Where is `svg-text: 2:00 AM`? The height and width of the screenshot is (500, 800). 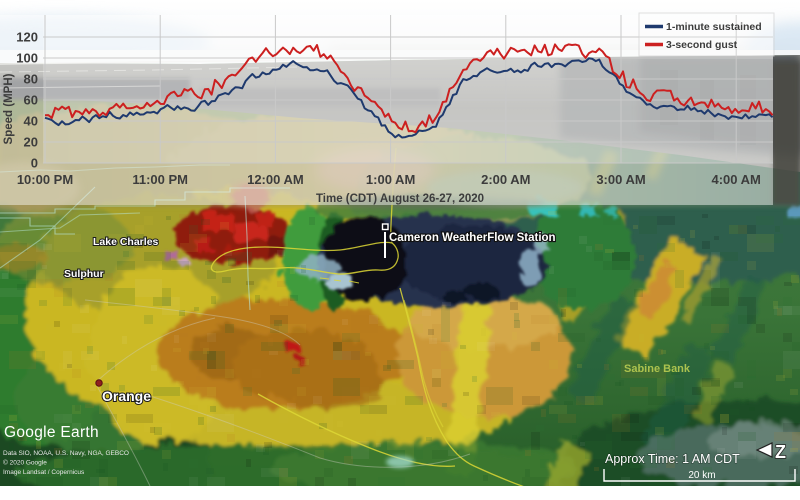 svg-text: 2:00 AM is located at coordinates (505, 179).